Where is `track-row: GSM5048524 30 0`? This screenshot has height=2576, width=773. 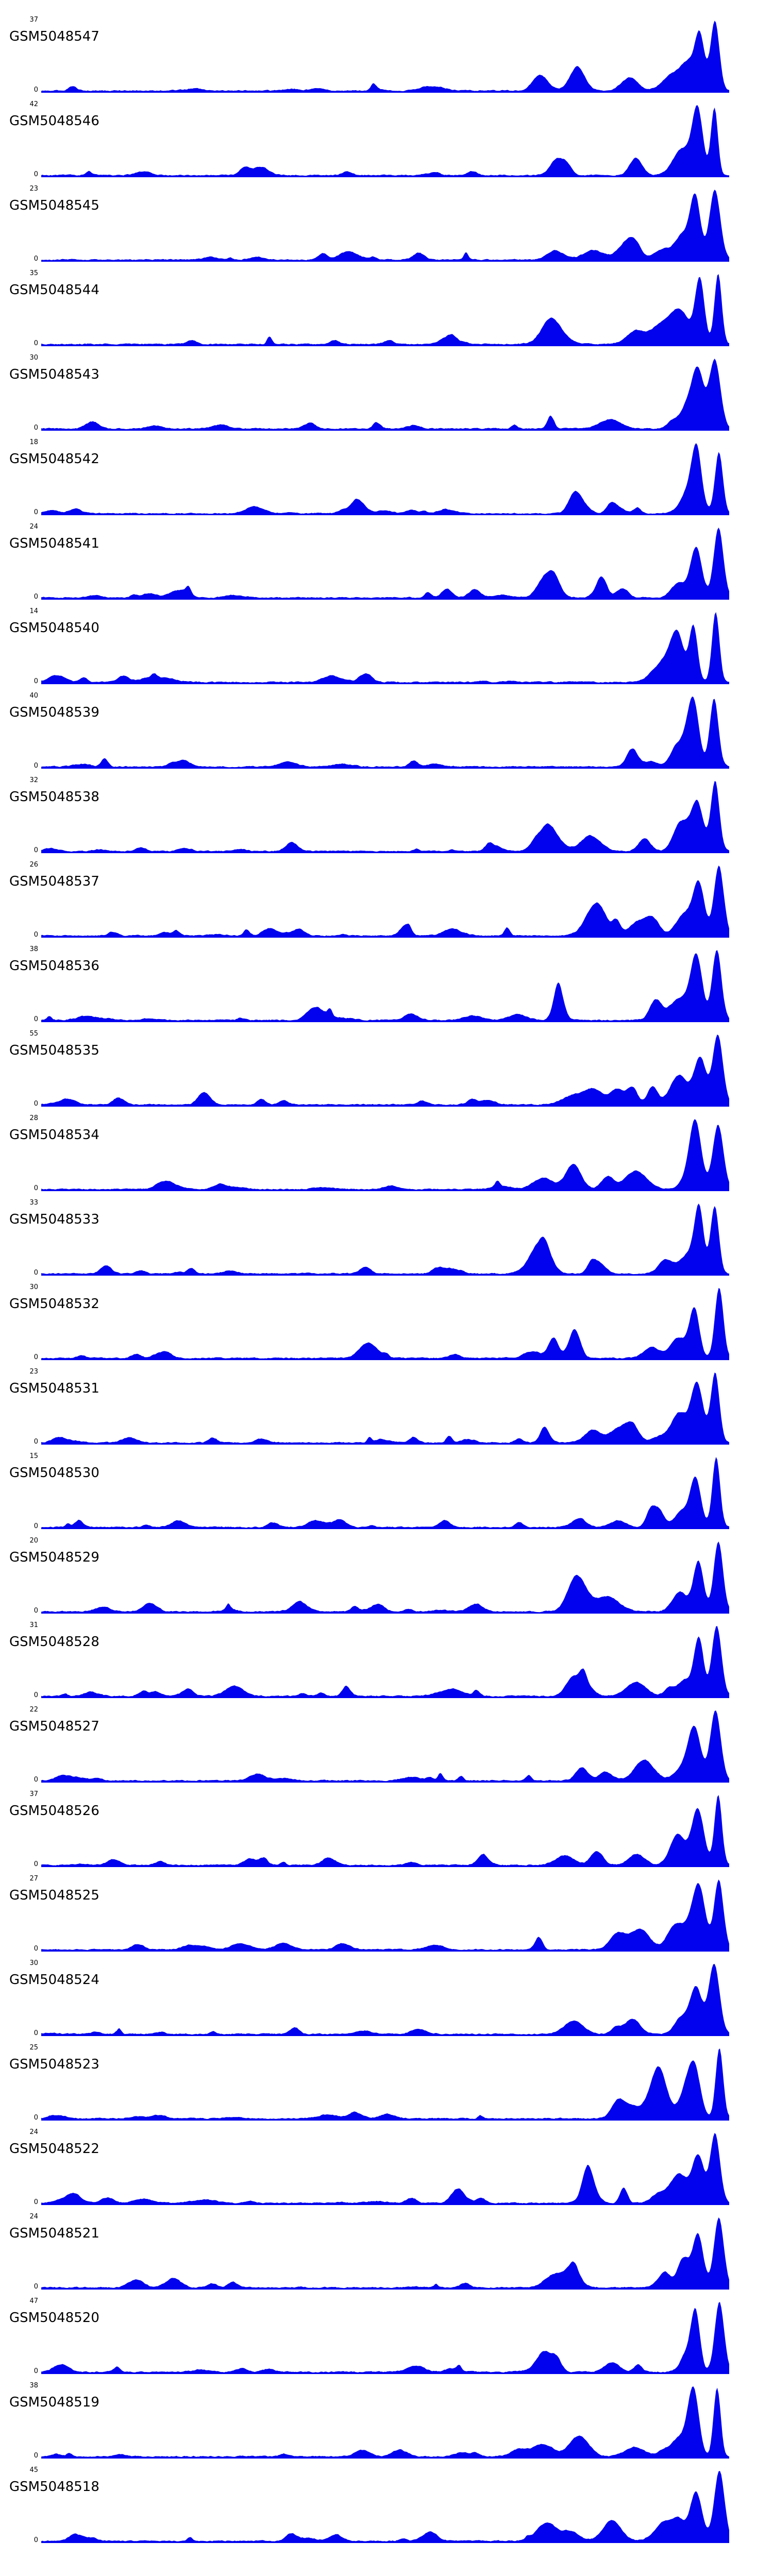
track-row: GSM5048524 30 0 is located at coordinates (386, 2001).